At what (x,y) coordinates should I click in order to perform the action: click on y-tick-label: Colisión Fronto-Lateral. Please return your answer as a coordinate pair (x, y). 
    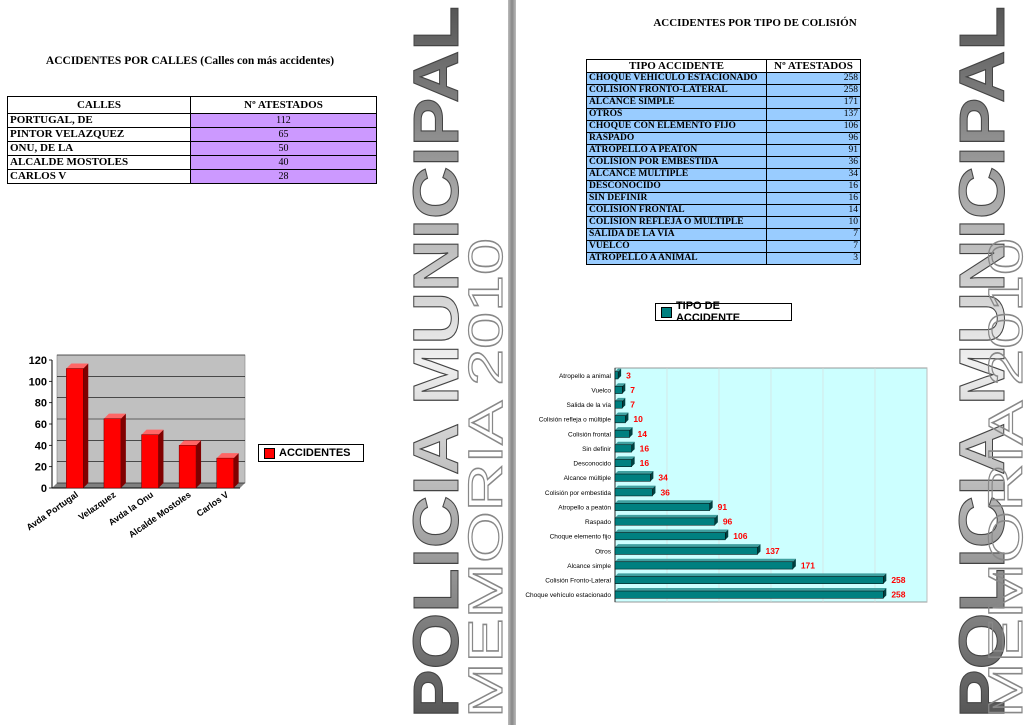
    Looking at the image, I should click on (578, 581).